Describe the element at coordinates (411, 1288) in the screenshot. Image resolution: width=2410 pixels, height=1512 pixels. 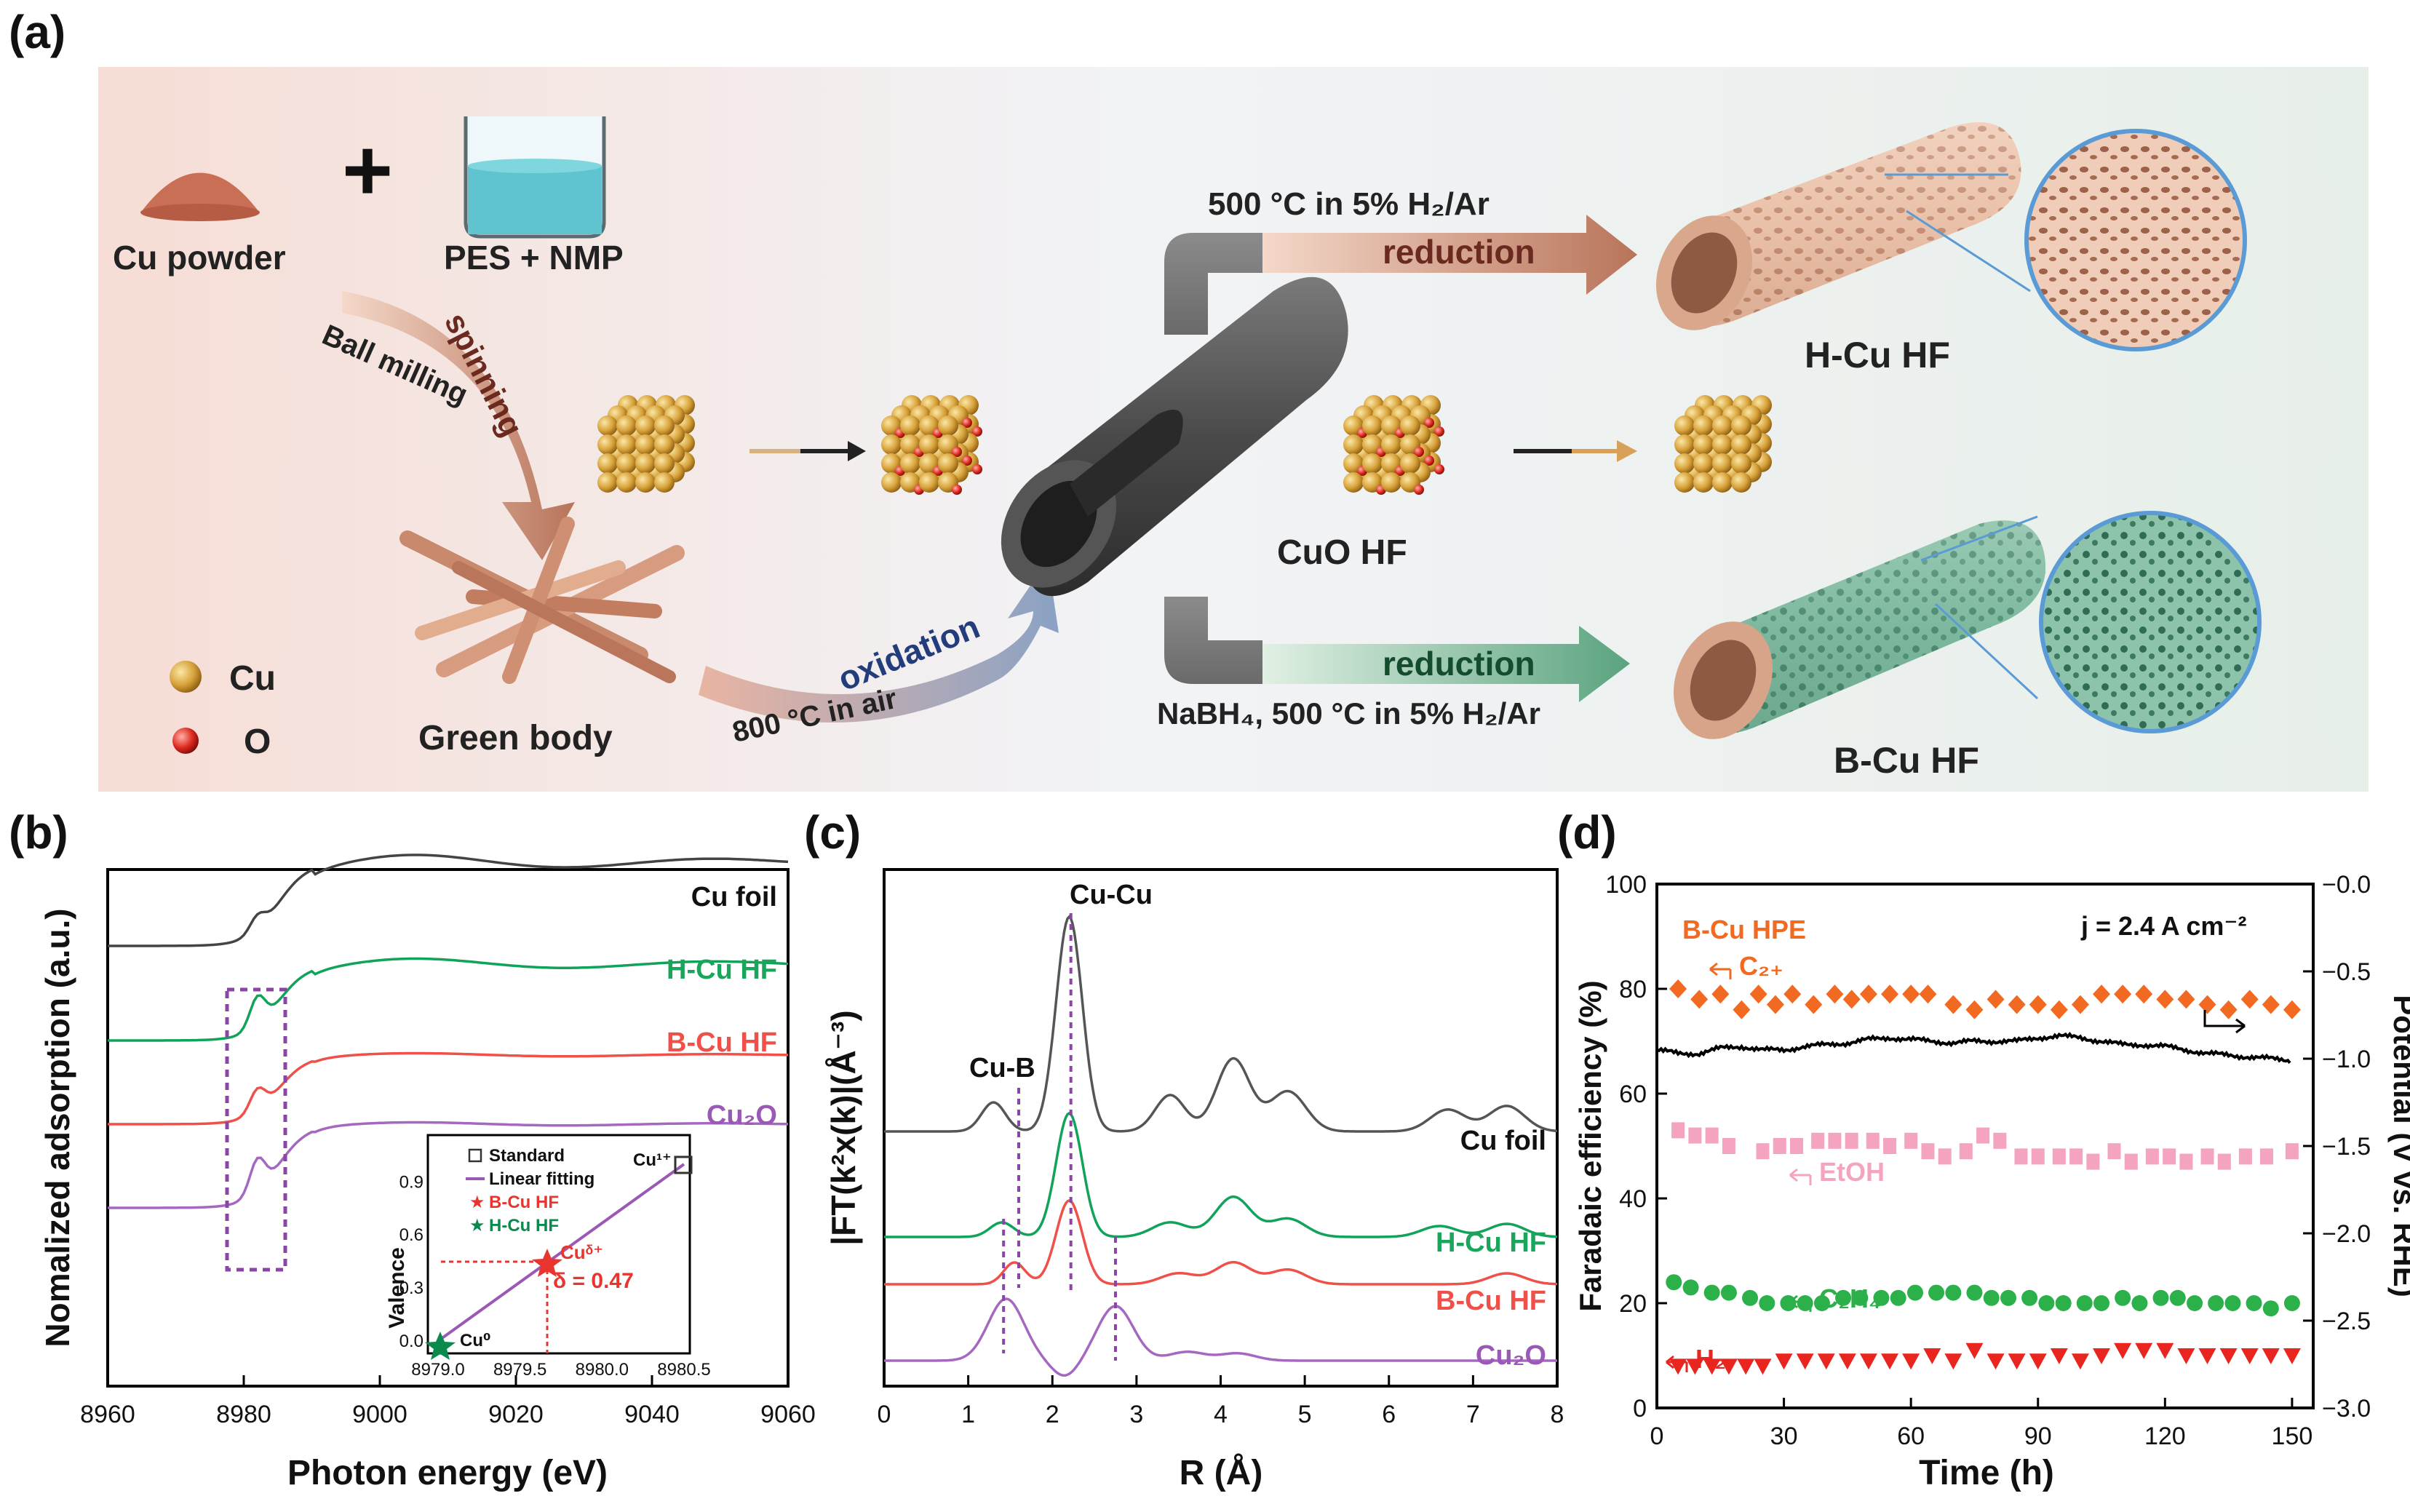
I see `inset-ytick-label: 0.3` at that location.